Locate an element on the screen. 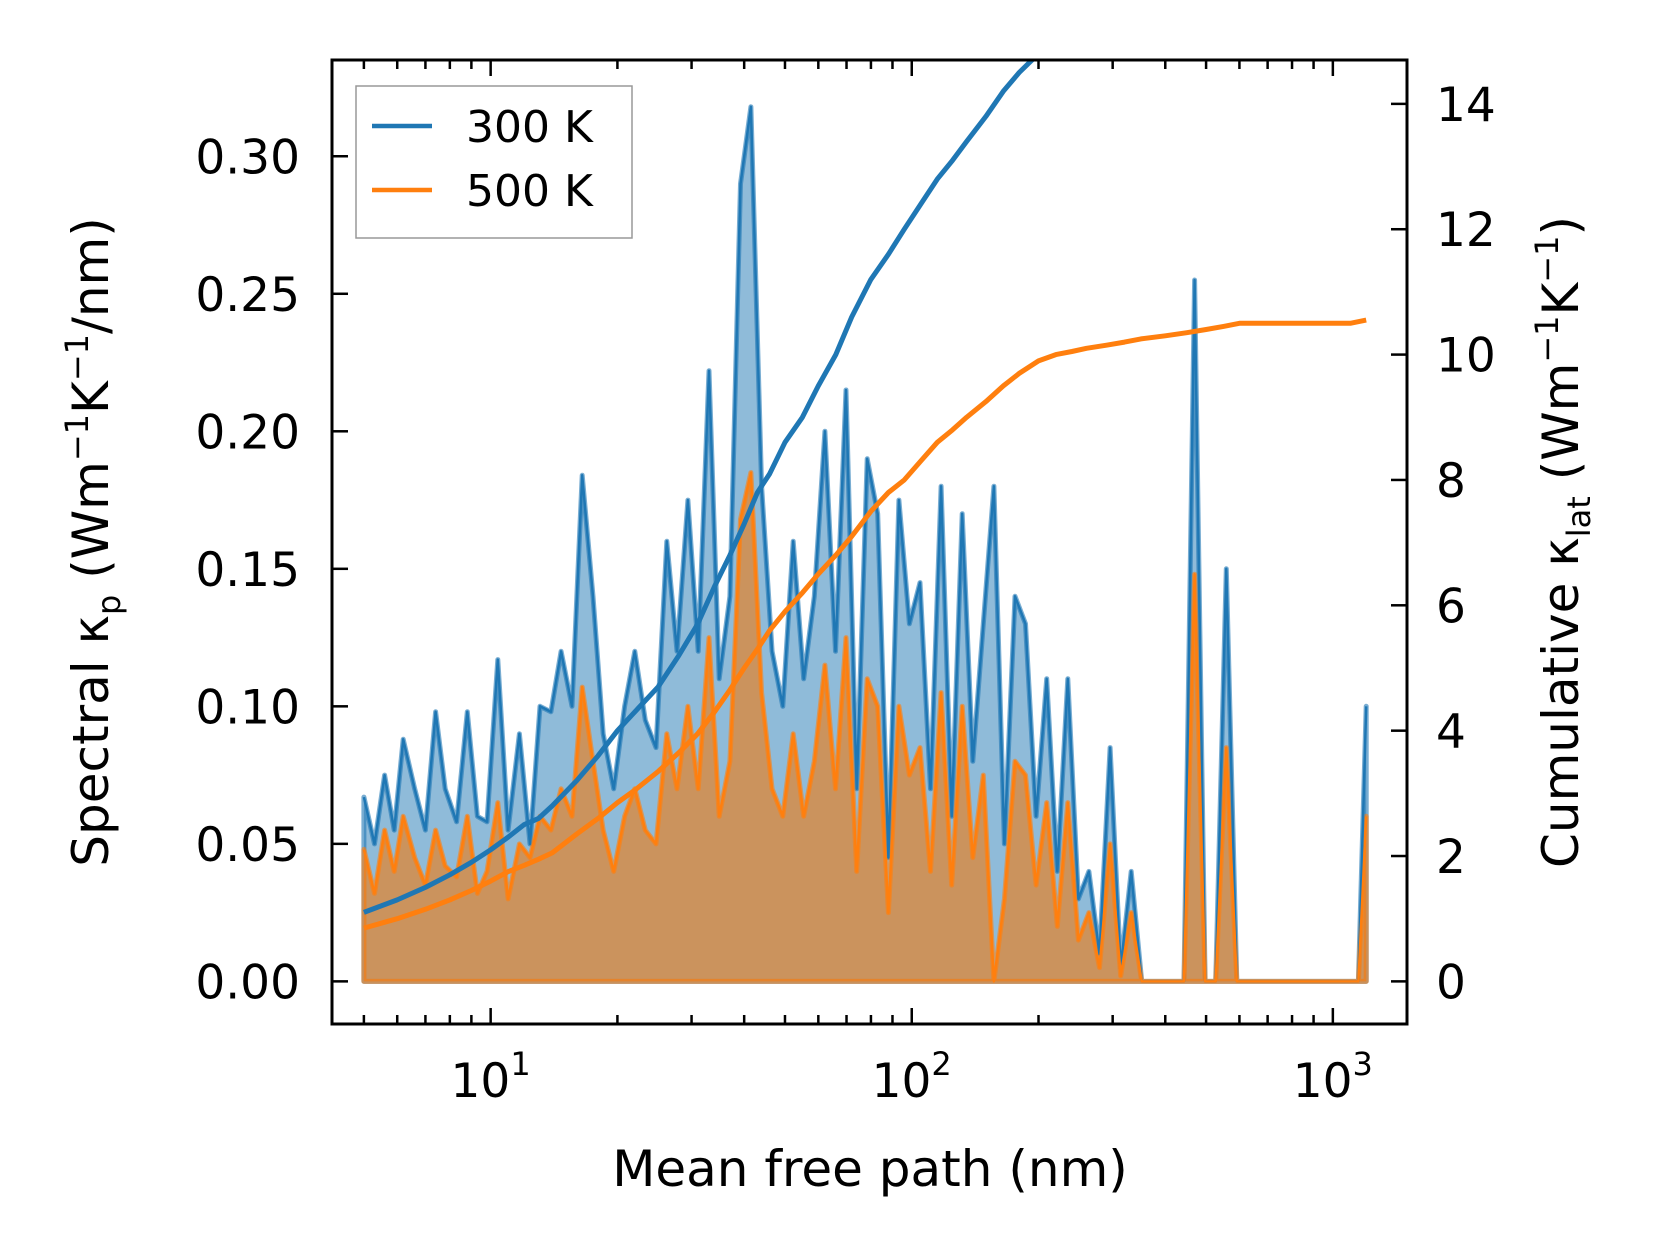 Image resolution: width=1660 pixels, height=1254 pixels. y-left-tick-label: 0.15 is located at coordinates (247, 570).